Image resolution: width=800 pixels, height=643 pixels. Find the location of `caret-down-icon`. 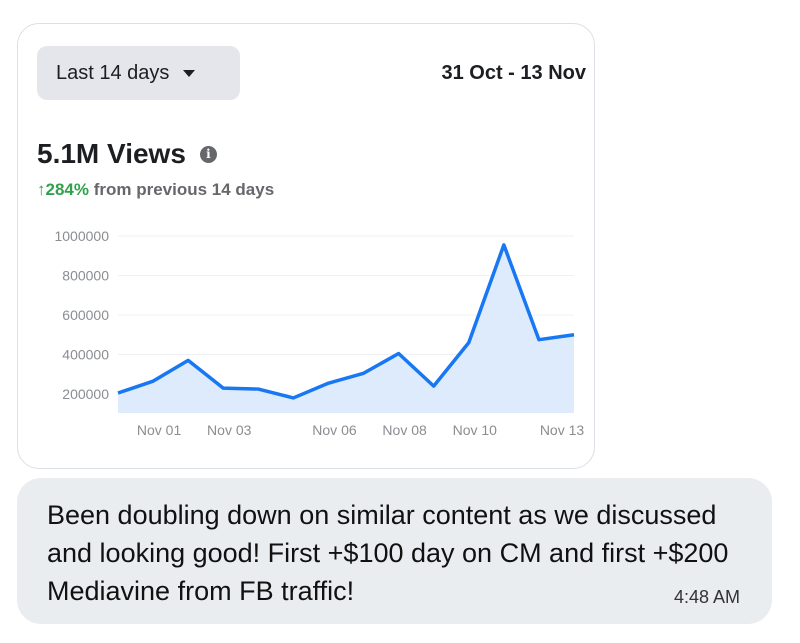

caret-down-icon is located at coordinates (189, 73).